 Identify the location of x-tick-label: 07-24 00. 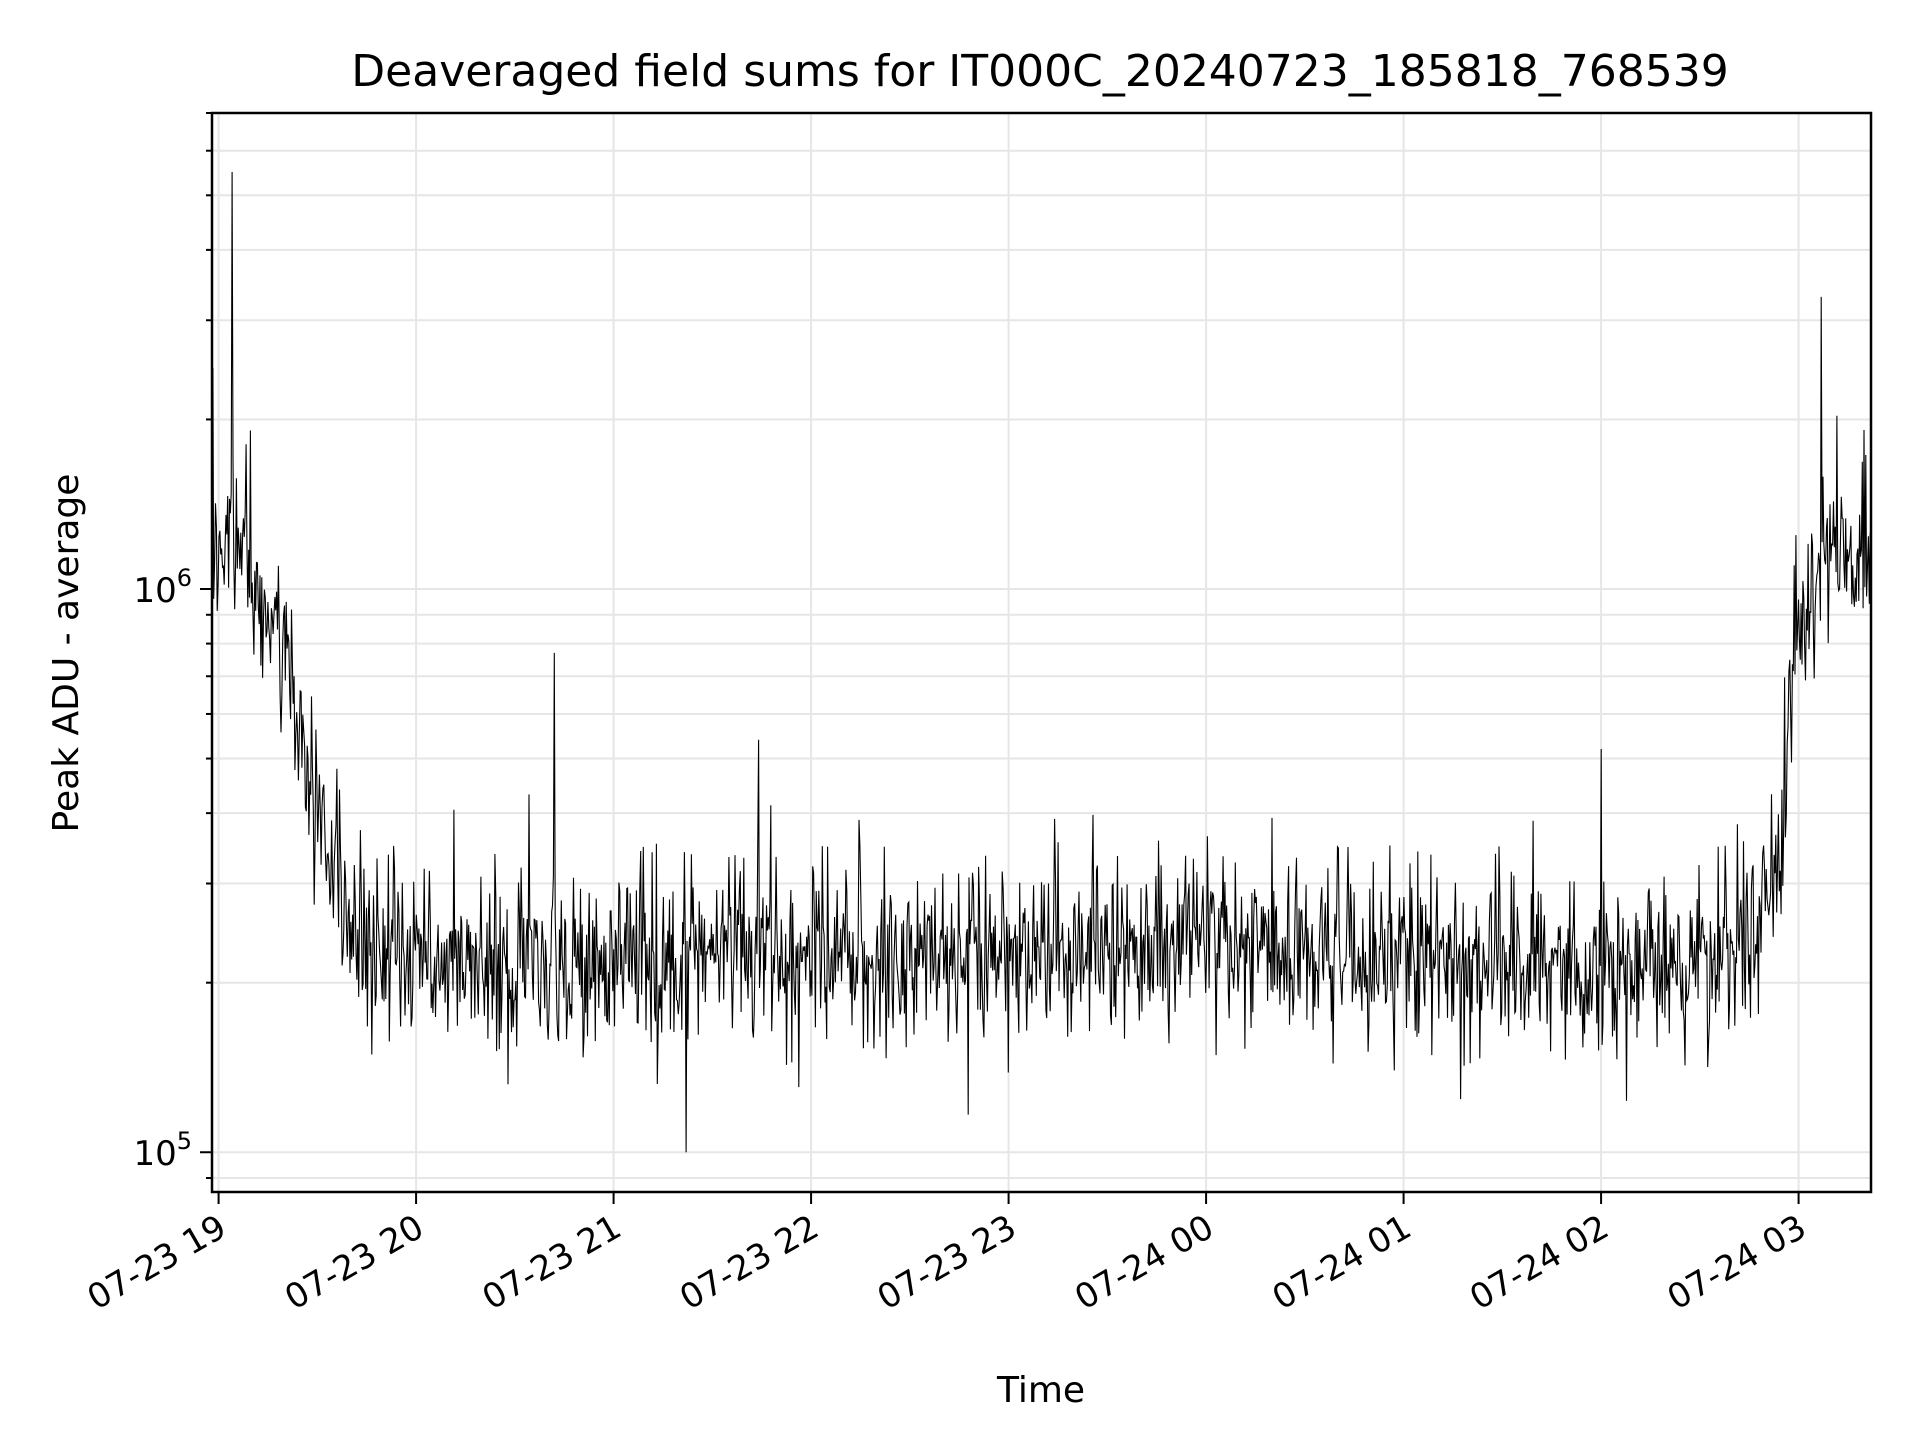
(1144, 1262).